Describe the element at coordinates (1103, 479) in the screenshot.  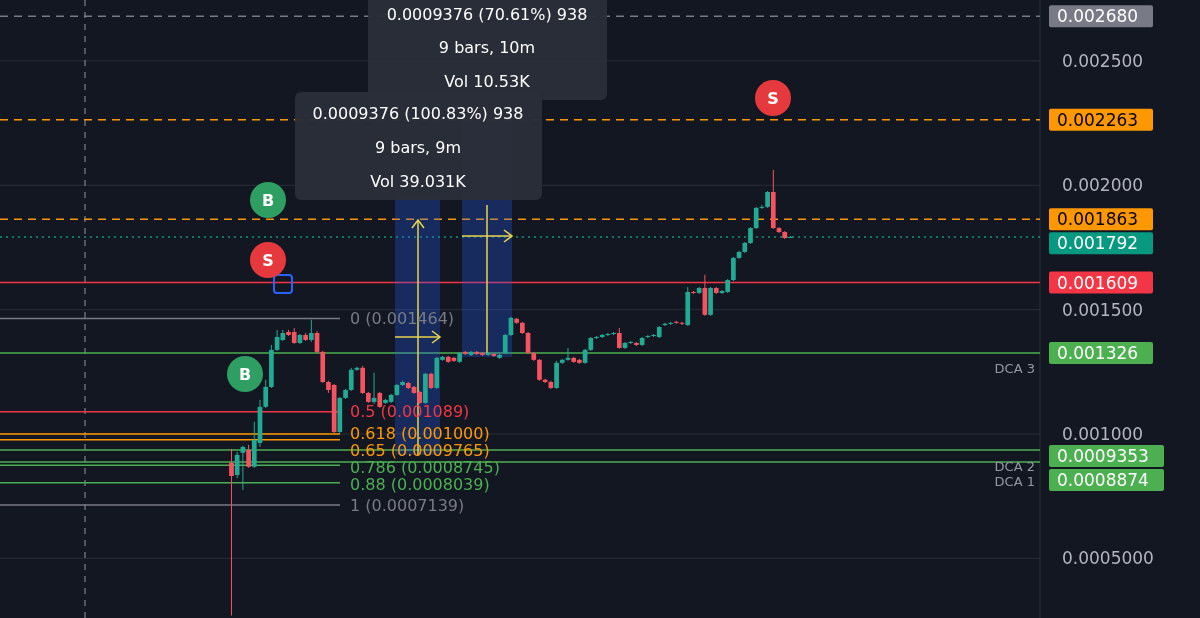
I see `ref-line-label: 0.0008874` at that location.